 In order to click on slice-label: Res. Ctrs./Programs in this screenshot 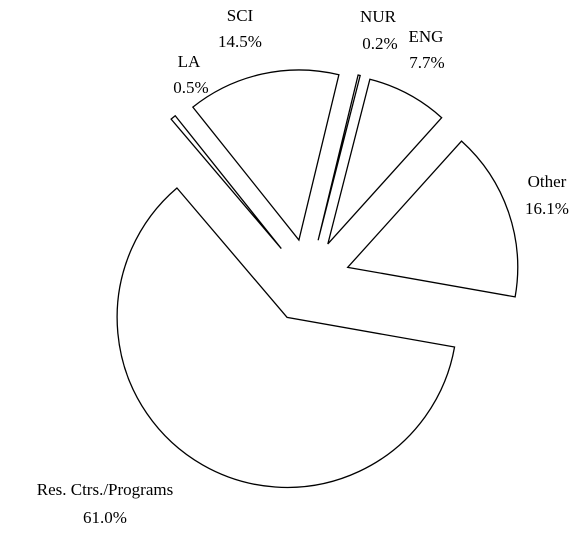, I will do `click(105, 489)`.